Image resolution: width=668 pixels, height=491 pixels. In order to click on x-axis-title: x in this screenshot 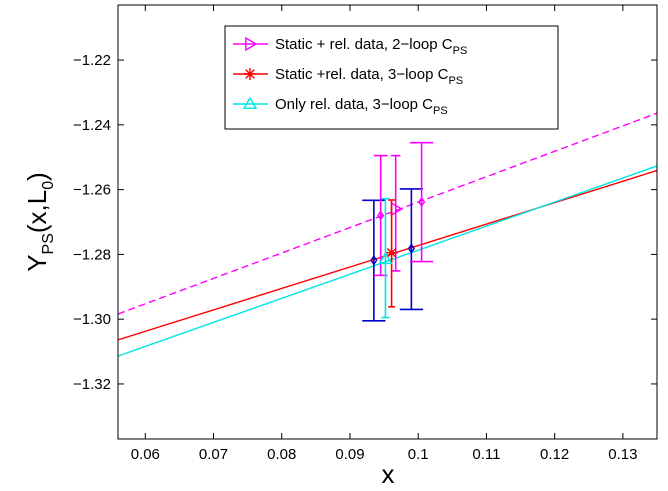, I will do `click(388, 474)`.